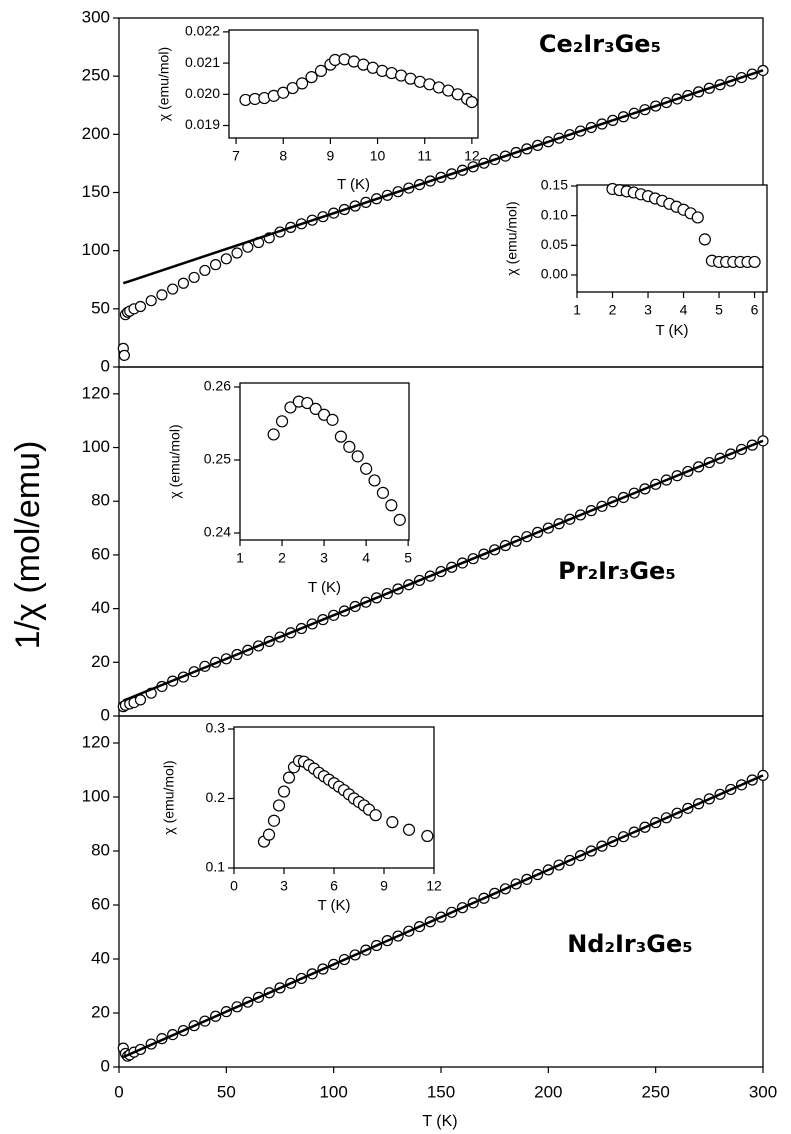 The image size is (791, 1134). Describe the element at coordinates (333, 1091) in the screenshot. I see `x-tick-label: 100` at that location.